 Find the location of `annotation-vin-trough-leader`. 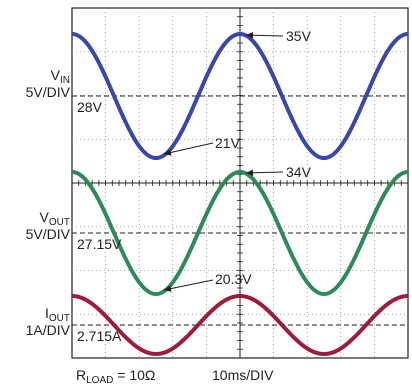

annotation-vin-trough-leader is located at coordinates (188, 148).